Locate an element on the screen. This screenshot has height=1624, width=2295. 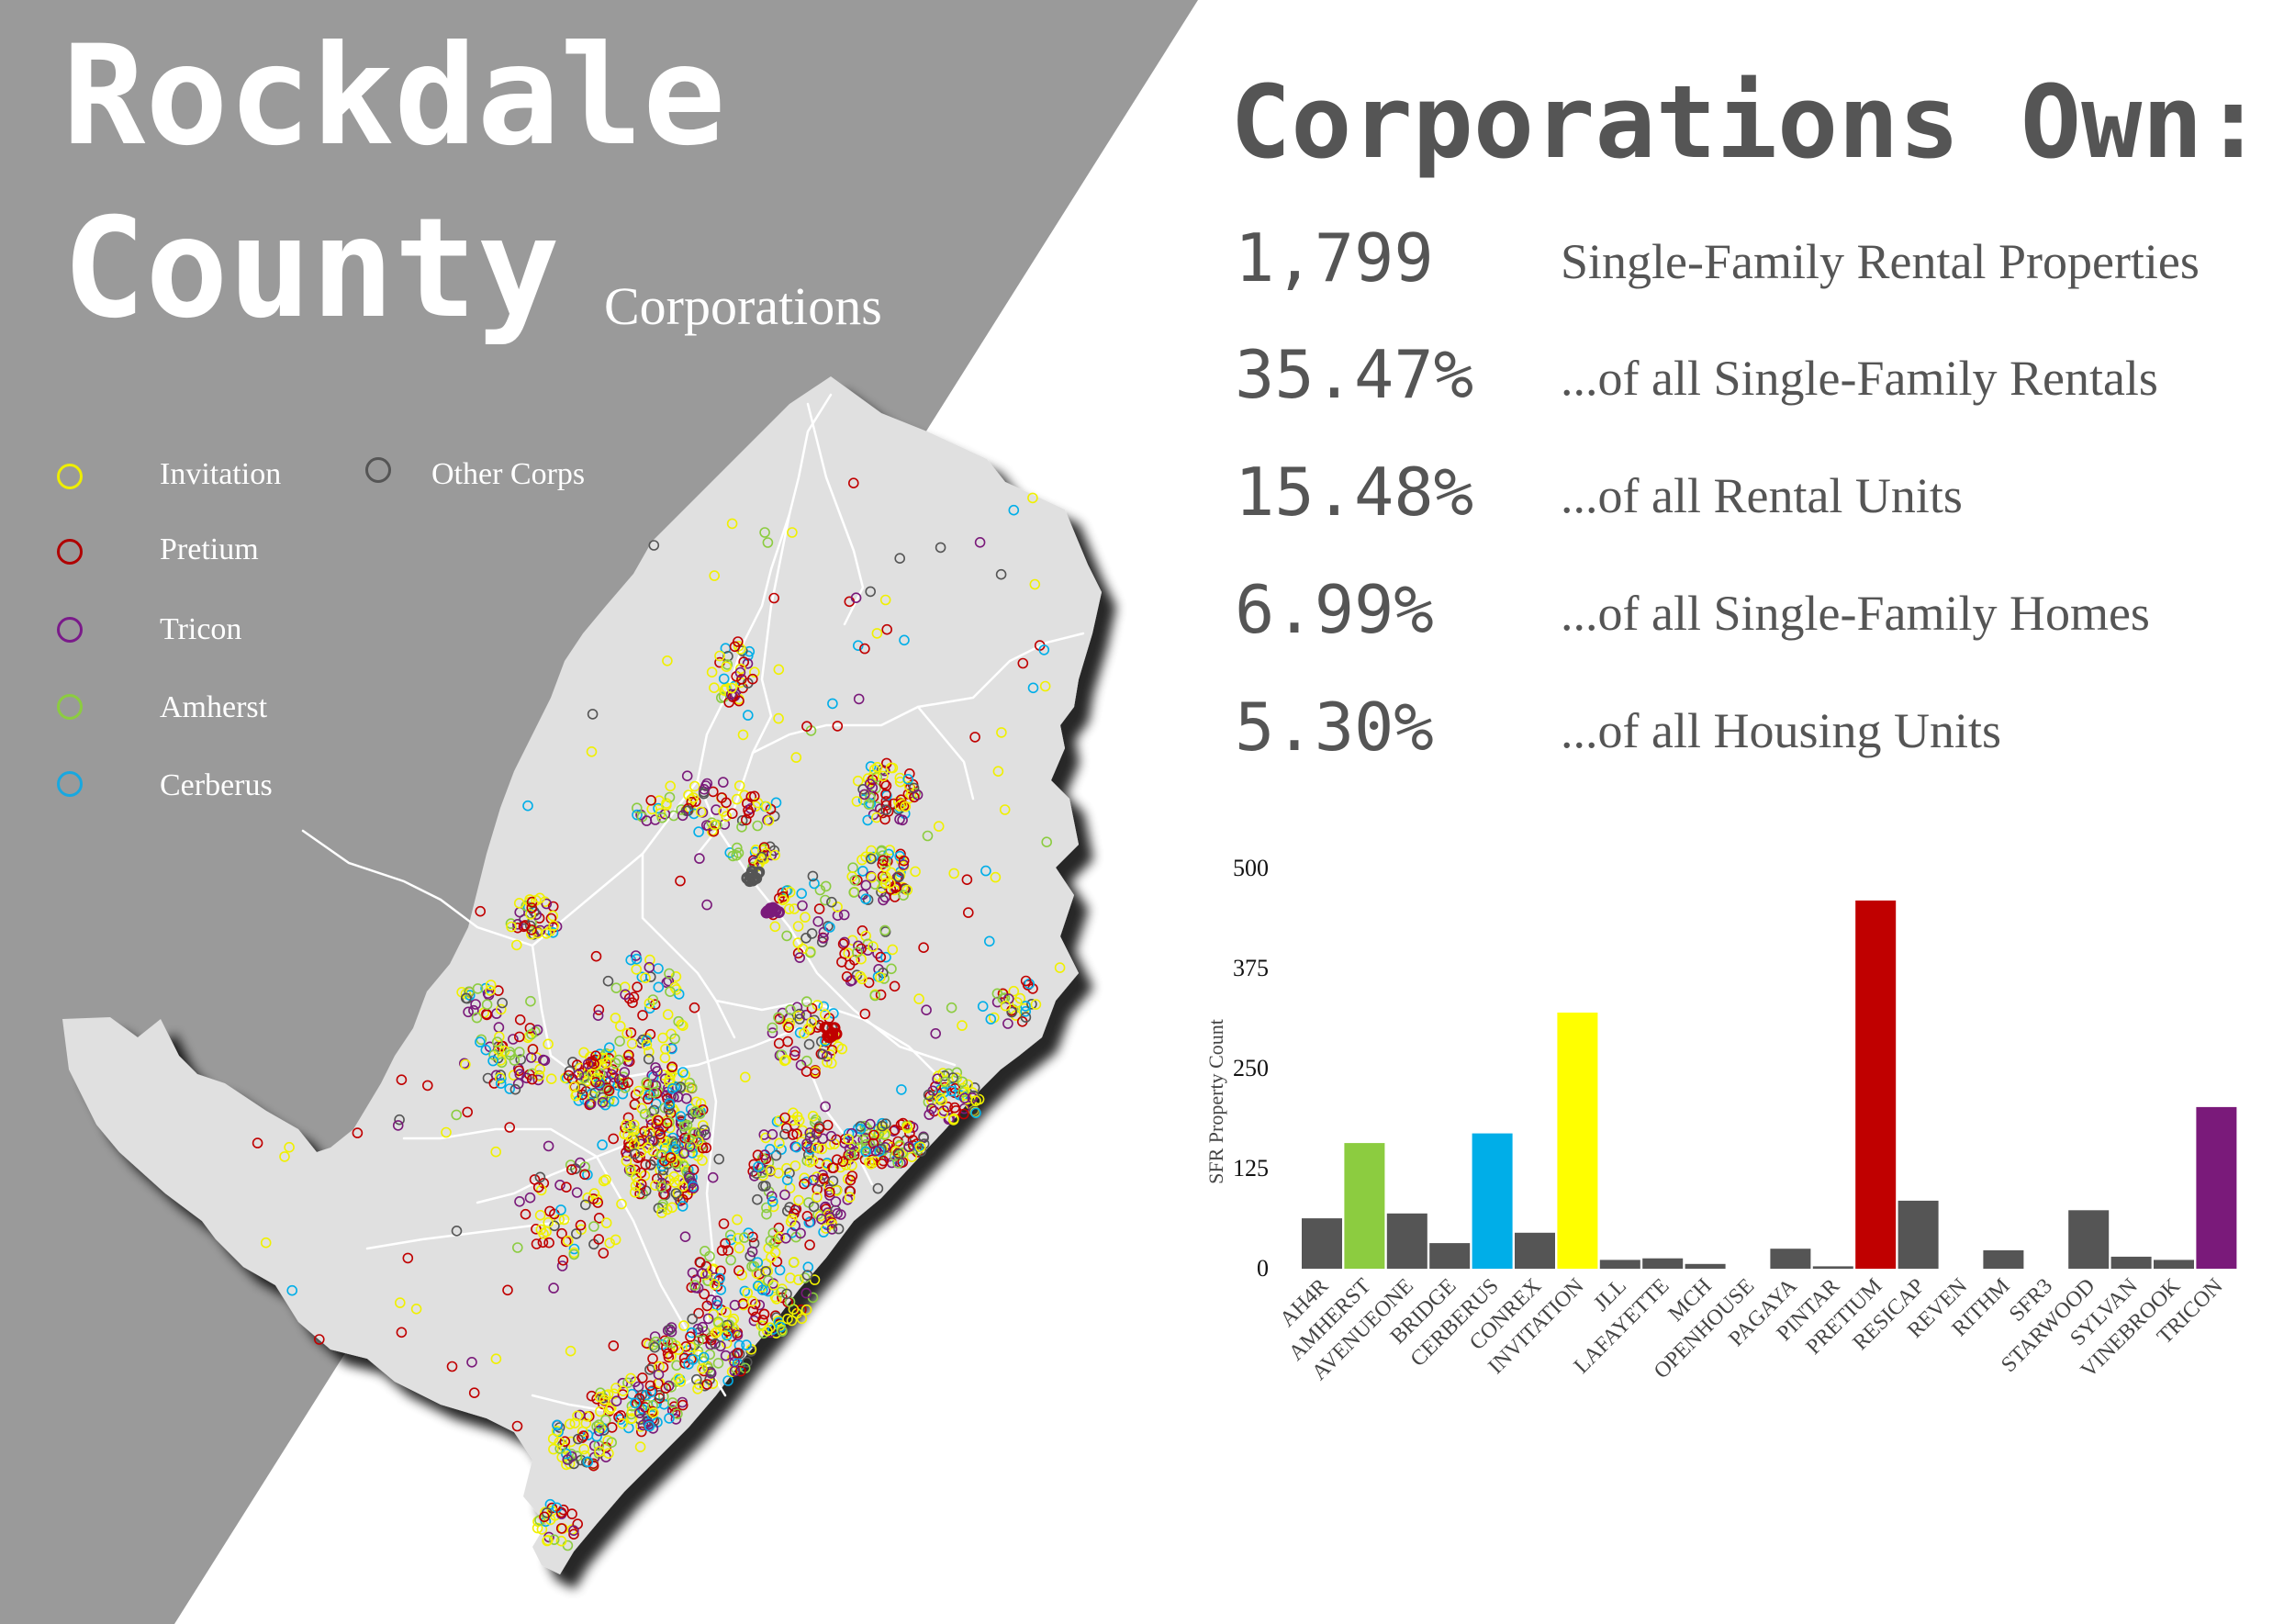
stat-desc-housing-units: ...of all Housing Units is located at coordinates (1781, 730).